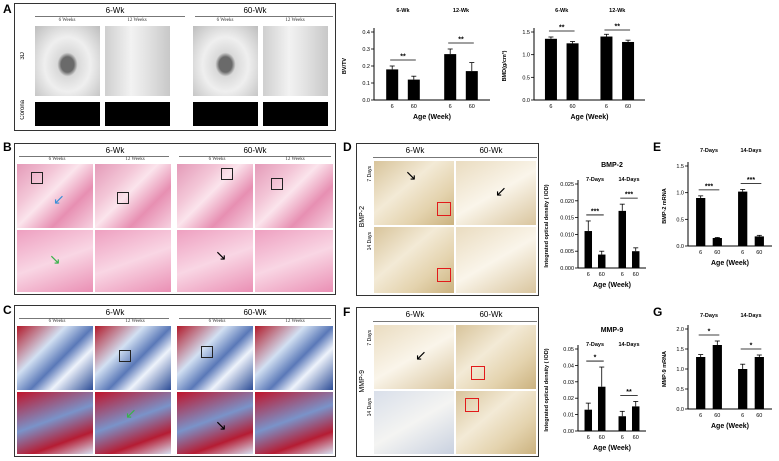 This screenshot has width=779, height=461. I want to click on group-label: 7-Days, so click(709, 151).